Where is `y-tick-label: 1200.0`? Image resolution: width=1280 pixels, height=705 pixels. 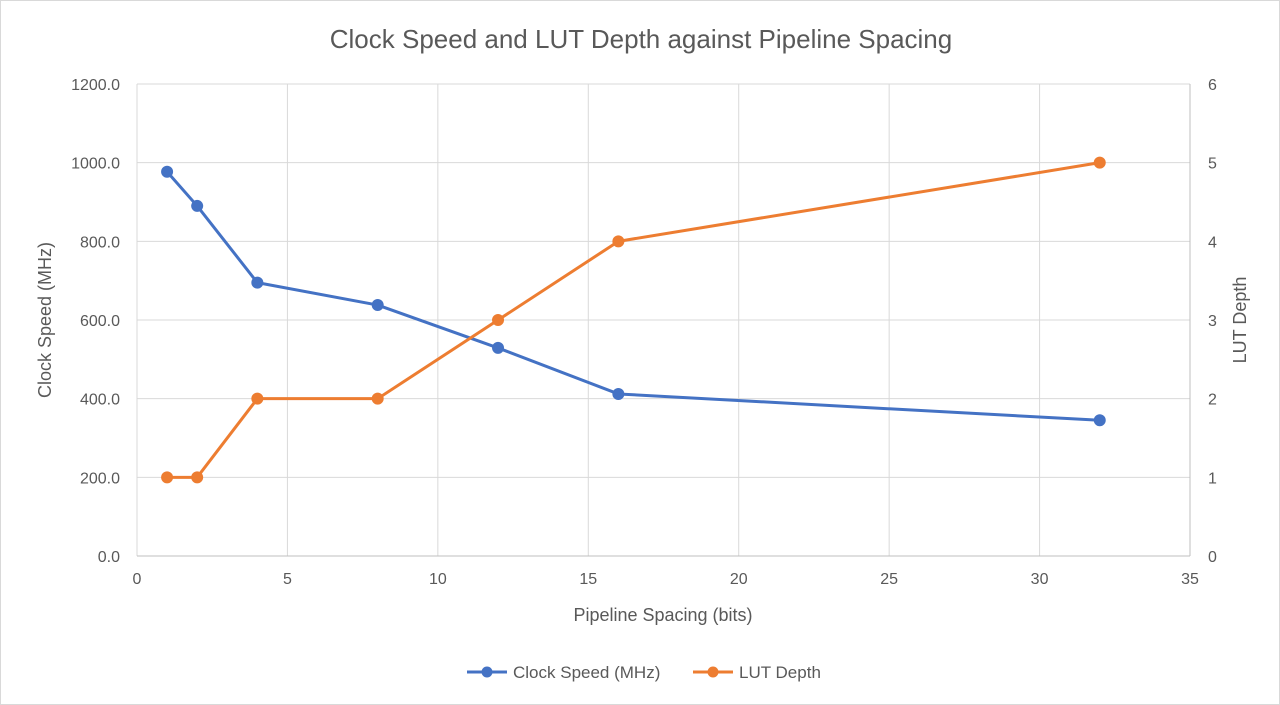
y-tick-label: 1200.0 is located at coordinates (95, 85).